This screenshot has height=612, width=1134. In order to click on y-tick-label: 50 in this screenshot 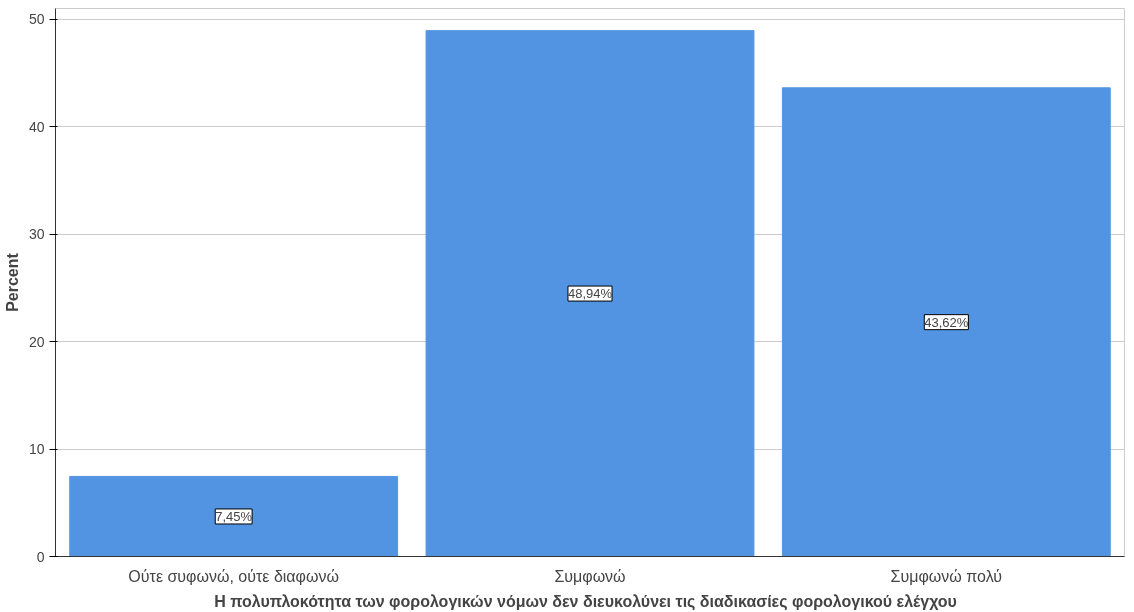, I will do `click(36, 19)`.